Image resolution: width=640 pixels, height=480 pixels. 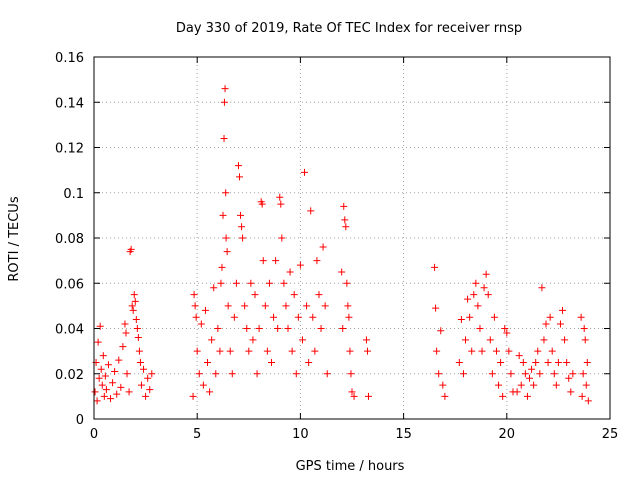 I want to click on y-tick-label: 0.02, so click(x=69, y=375).